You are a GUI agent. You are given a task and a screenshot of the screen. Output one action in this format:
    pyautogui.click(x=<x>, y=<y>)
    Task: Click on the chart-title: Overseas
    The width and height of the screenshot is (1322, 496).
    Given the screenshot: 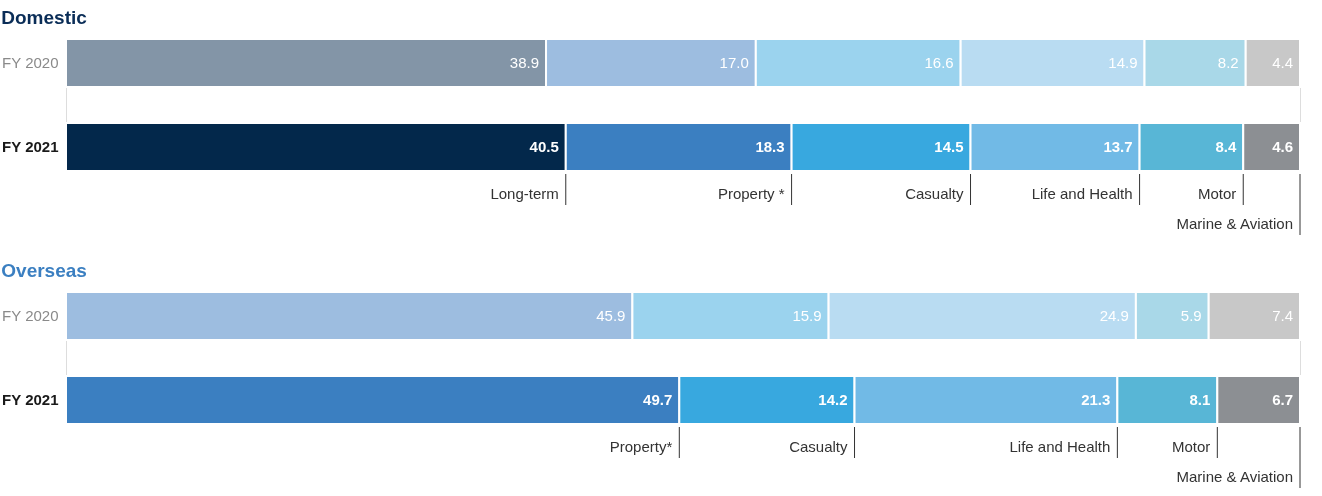 What is the action you would take?
    pyautogui.click(x=44, y=270)
    